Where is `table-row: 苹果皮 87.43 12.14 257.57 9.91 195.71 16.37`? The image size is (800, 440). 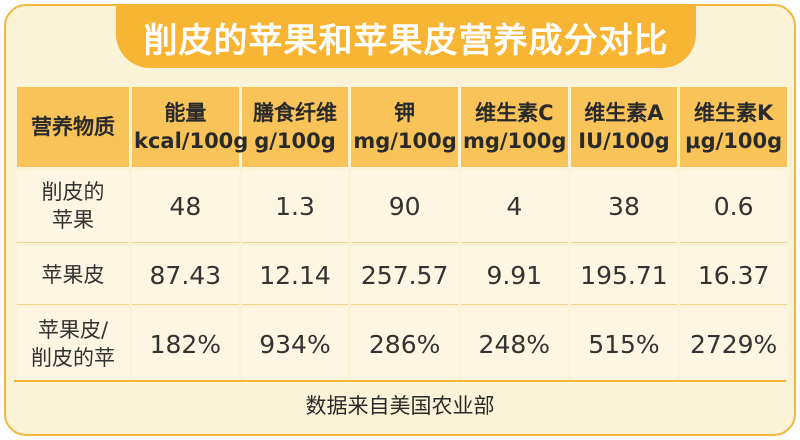
table-row: 苹果皮 87.43 12.14 257.57 9.91 195.71 16.37 is located at coordinates (402, 275).